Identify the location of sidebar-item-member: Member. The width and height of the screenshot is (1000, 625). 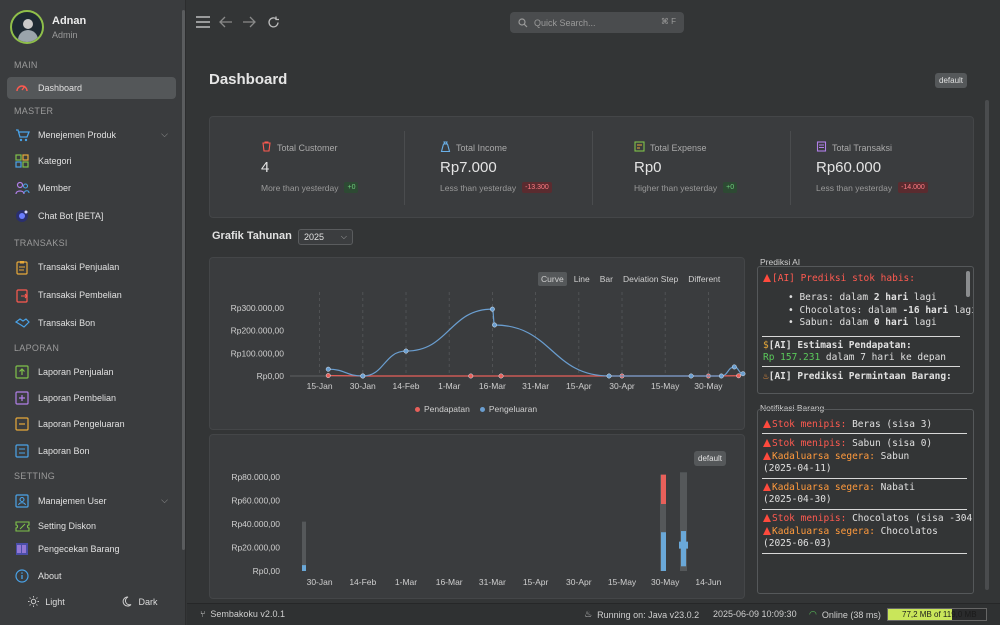
(91, 188).